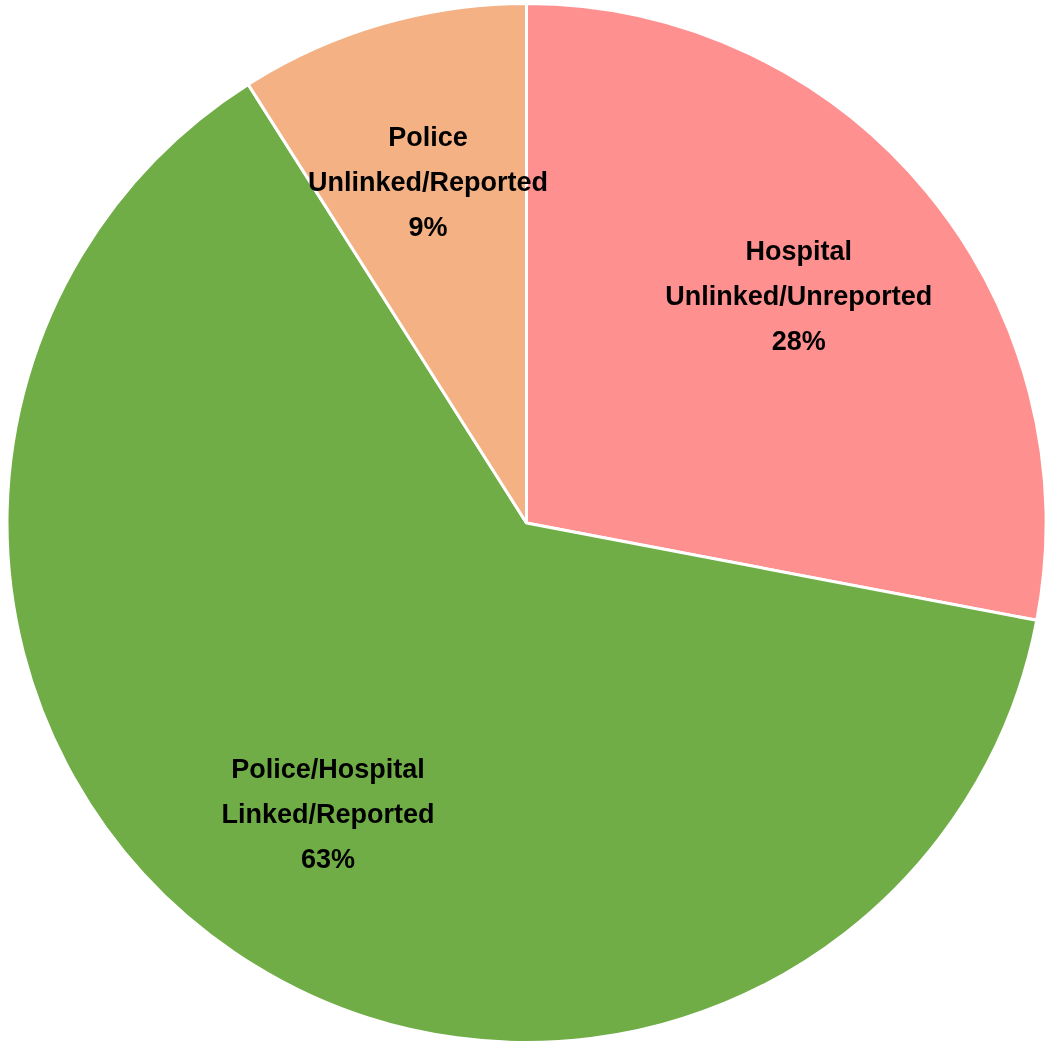 This screenshot has width=1053, height=1046. Describe the element at coordinates (328, 791) in the screenshot. I see `slice-label: Police/Hospital Linked/Reported` at that location.